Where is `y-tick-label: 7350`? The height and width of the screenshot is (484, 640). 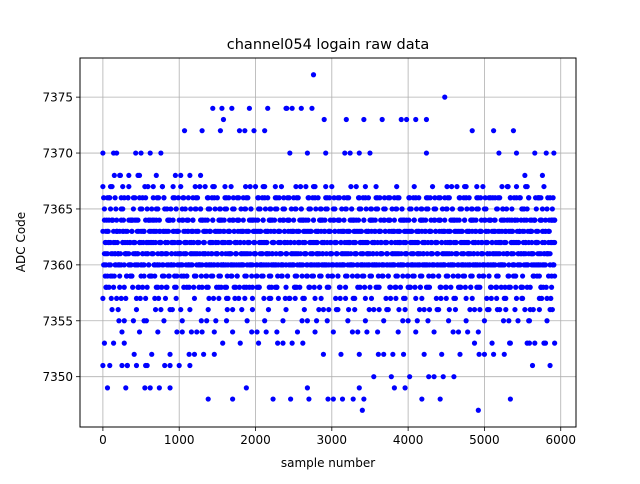 y-tick-label: 7350 is located at coordinates (57, 377).